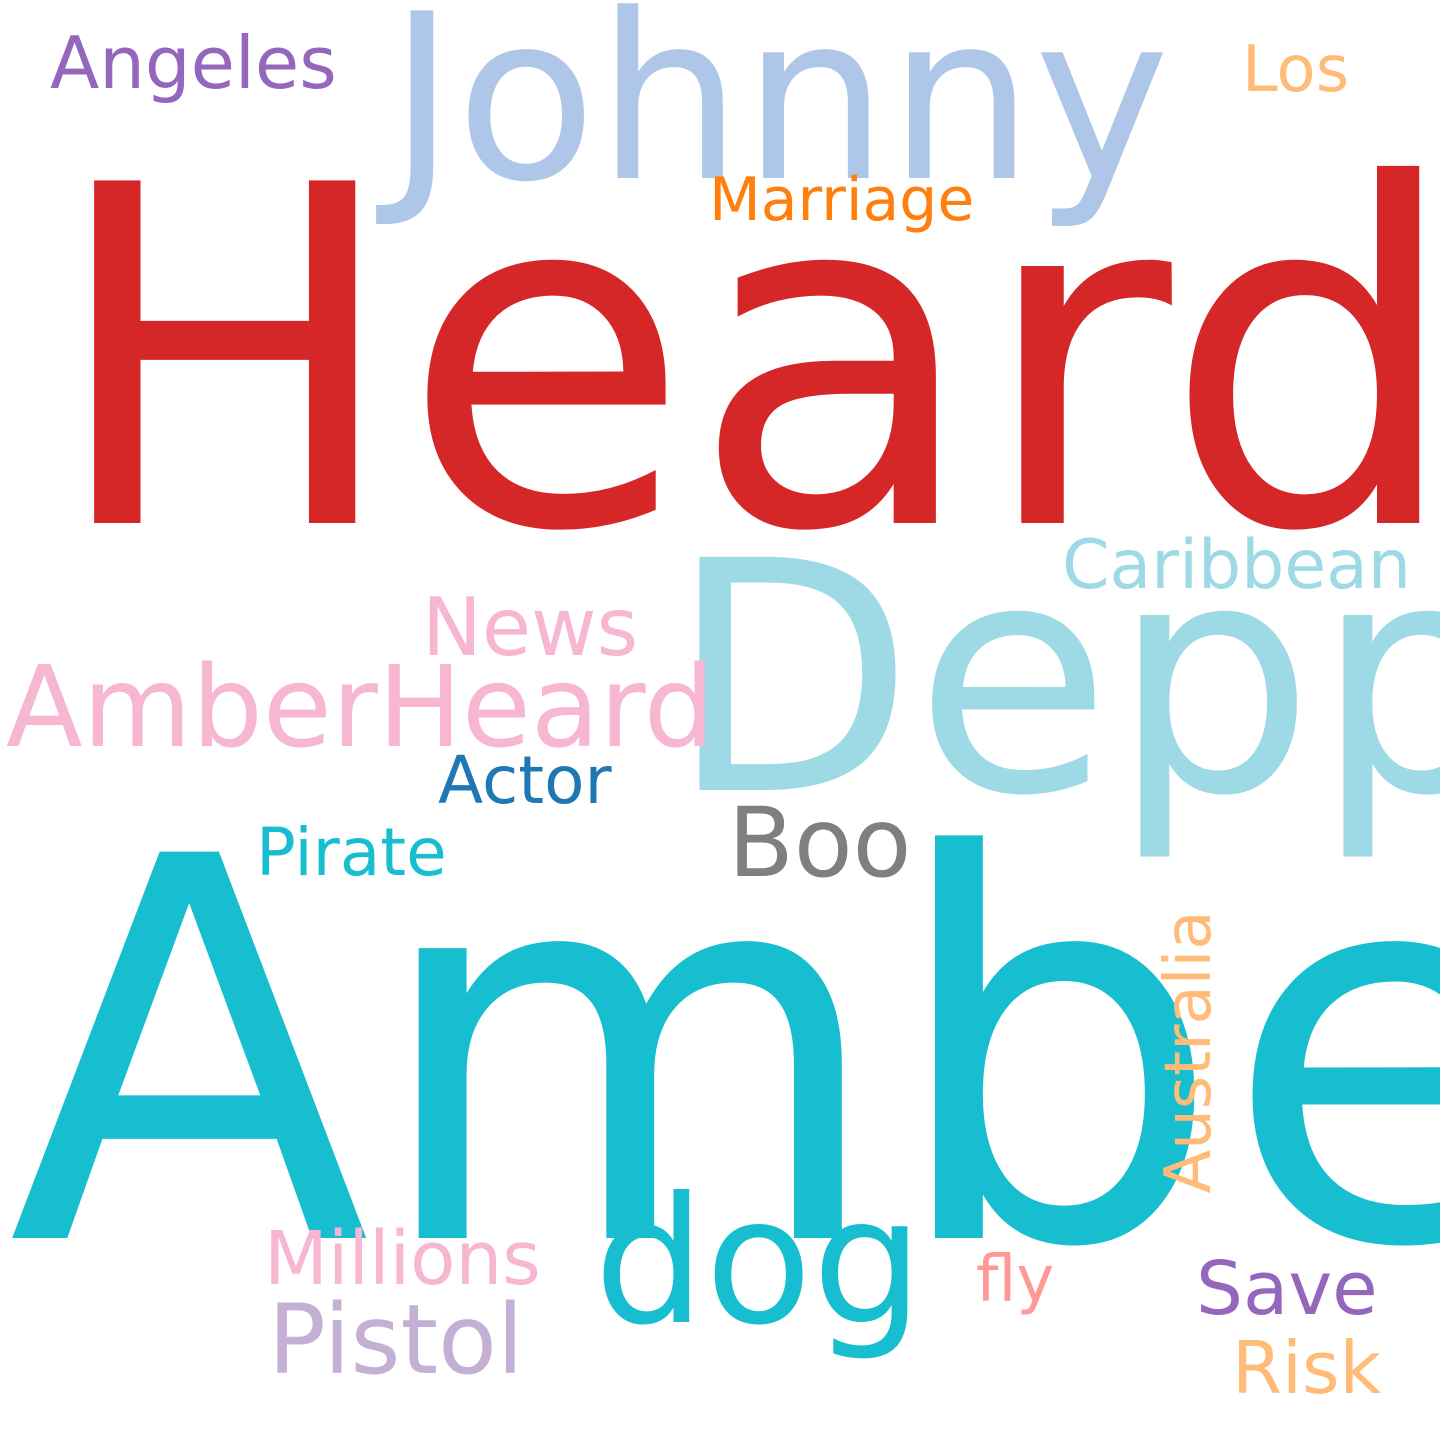 Image resolution: width=1440 pixels, height=1440 pixels. Describe the element at coordinates (1189, 1052) in the screenshot. I see `word-australia: Australia` at that location.